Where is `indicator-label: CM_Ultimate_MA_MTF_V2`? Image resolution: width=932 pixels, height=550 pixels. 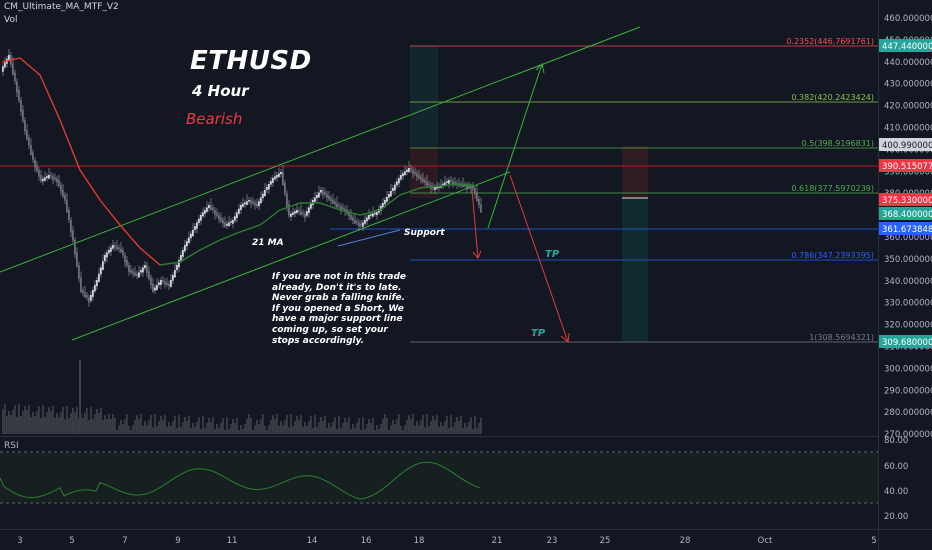
indicator-label: CM_Ultimate_MA_MTF_V2 is located at coordinates (61, 7).